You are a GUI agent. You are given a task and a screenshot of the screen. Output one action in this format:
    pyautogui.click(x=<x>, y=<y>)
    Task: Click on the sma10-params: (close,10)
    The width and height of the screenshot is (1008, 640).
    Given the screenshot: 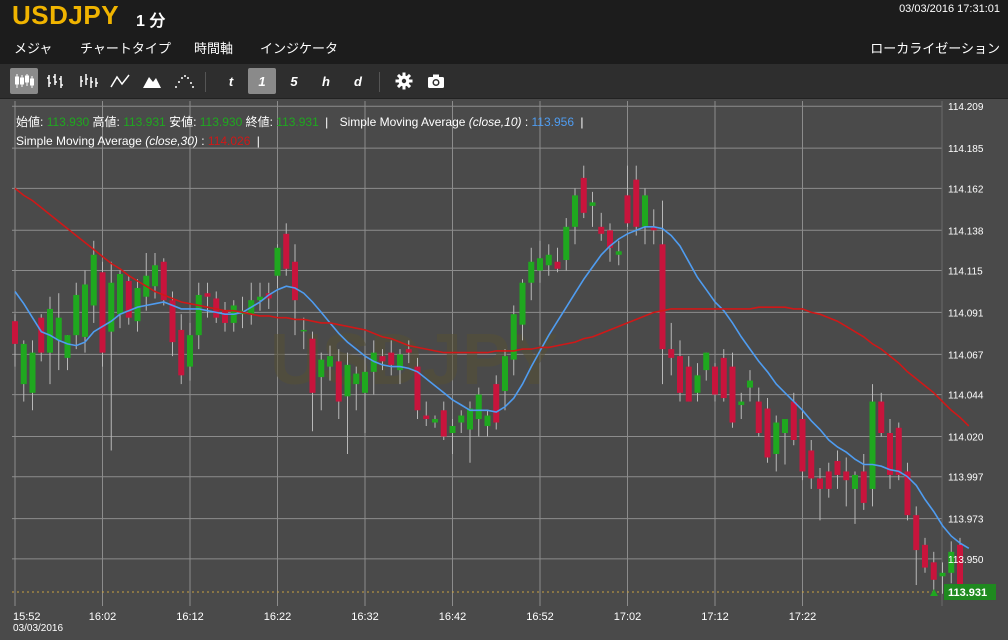 What is the action you would take?
    pyautogui.click(x=495, y=122)
    